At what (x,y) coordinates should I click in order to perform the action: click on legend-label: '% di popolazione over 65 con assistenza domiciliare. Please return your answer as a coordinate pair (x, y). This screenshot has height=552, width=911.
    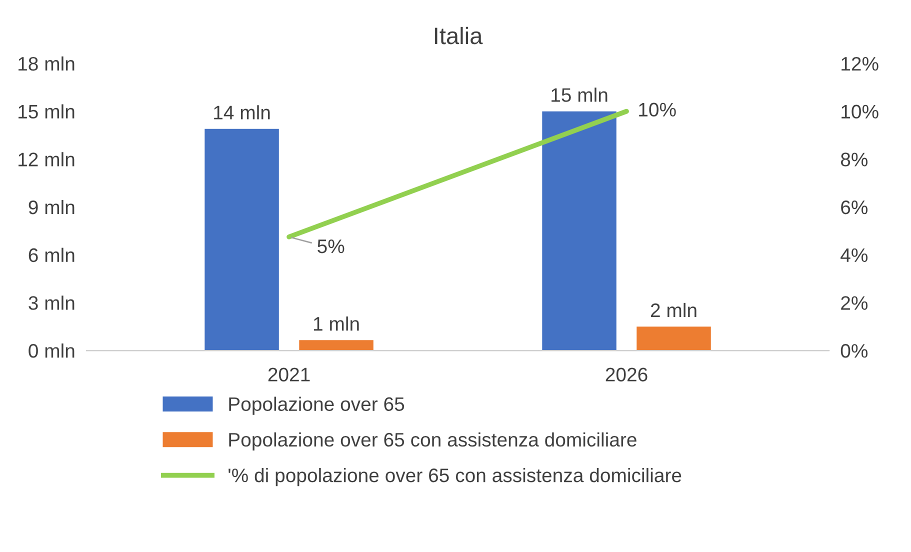
    Looking at the image, I should click on (455, 477).